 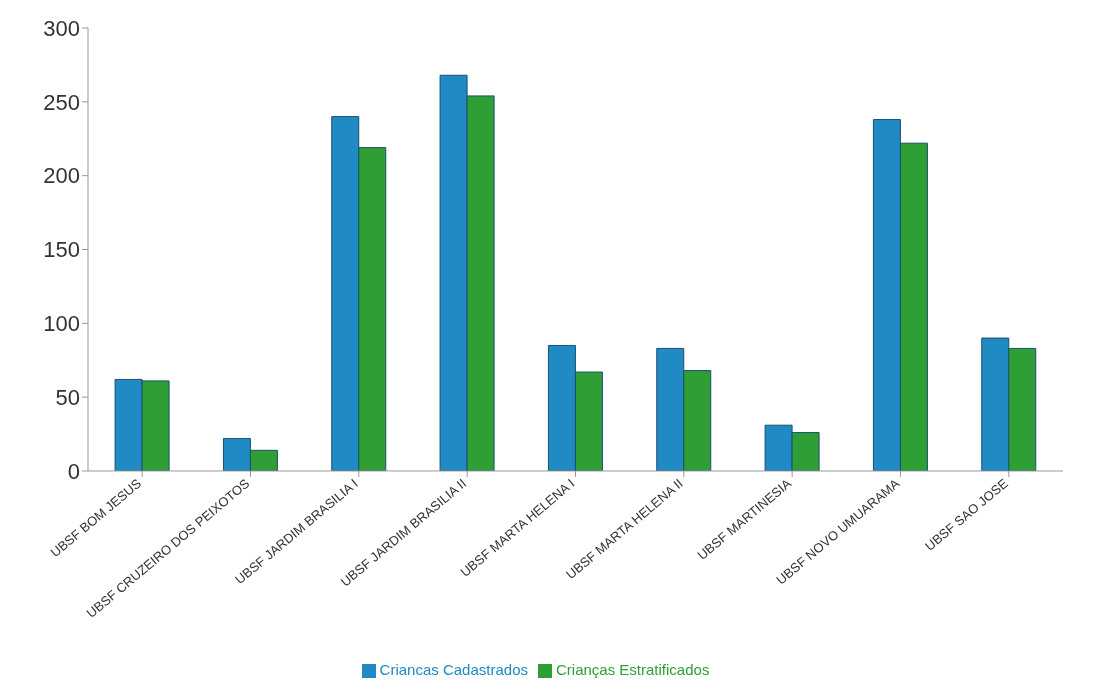 I want to click on y-tick-label: 50, so click(x=67, y=397).